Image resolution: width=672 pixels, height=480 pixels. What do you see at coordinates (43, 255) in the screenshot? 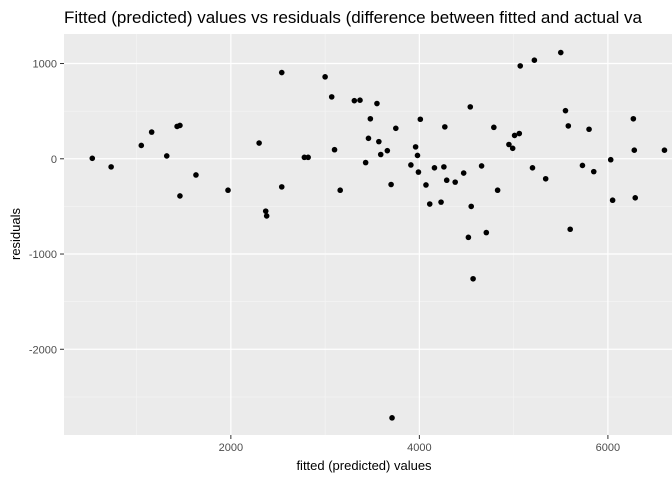
I see `y-tick-label: -1000` at bounding box center [43, 255].